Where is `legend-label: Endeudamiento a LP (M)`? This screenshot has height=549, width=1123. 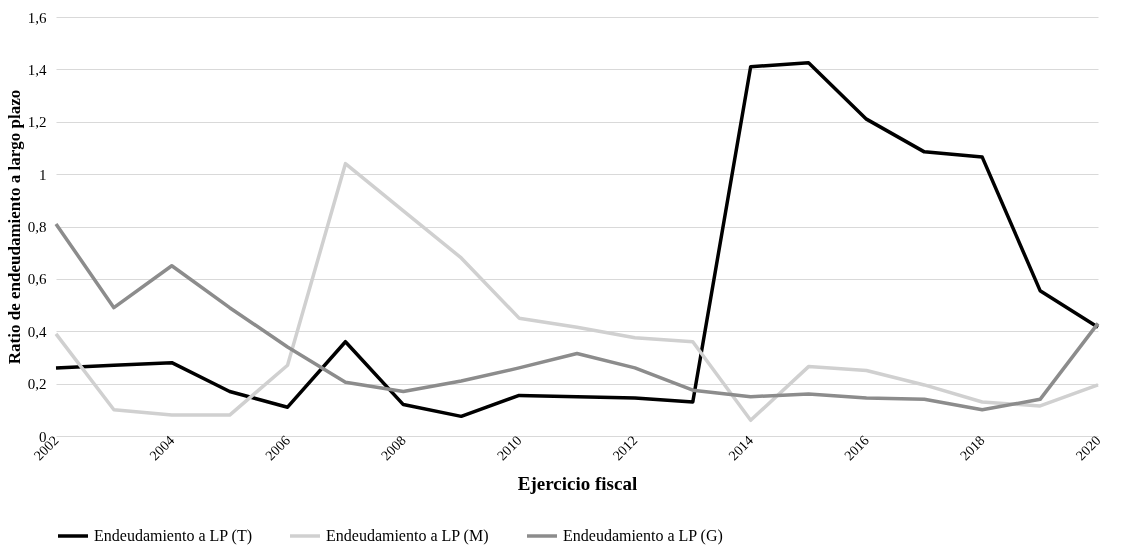
legend-label: Endeudamiento a LP (M) is located at coordinates (407, 536).